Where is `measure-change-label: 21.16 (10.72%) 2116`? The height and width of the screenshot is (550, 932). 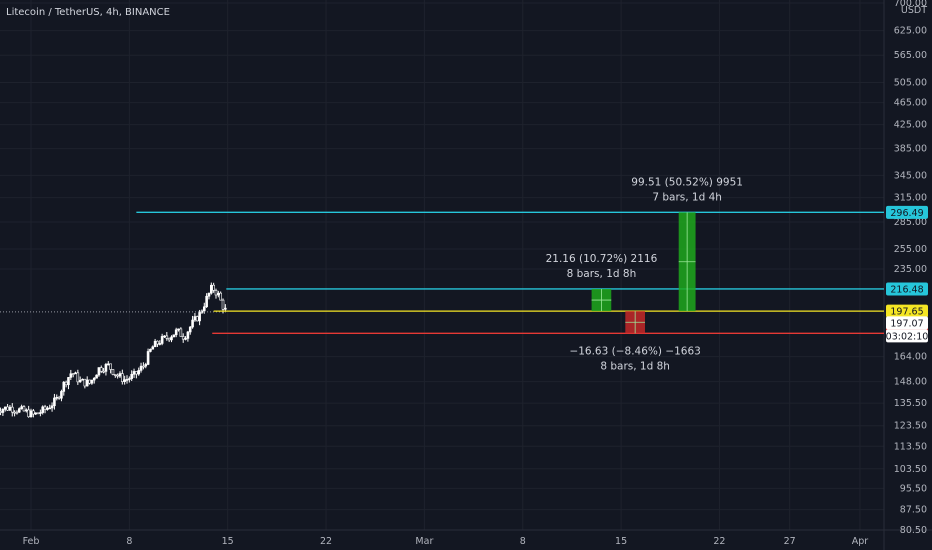 measure-change-label: 21.16 (10.72%) 2116 is located at coordinates (602, 259).